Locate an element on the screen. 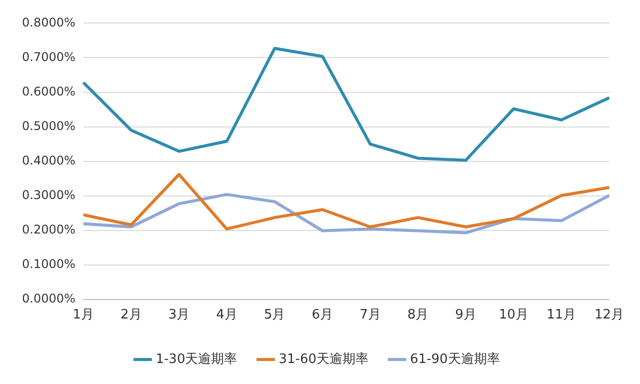 The image size is (640, 384). y-tick-label: 0.0000% is located at coordinates (49, 299).